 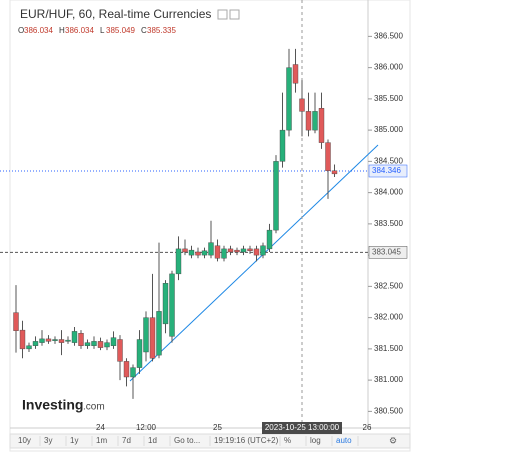 What do you see at coordinates (126, 440) in the screenshot?
I see `toolbar-button: 7d` at bounding box center [126, 440].